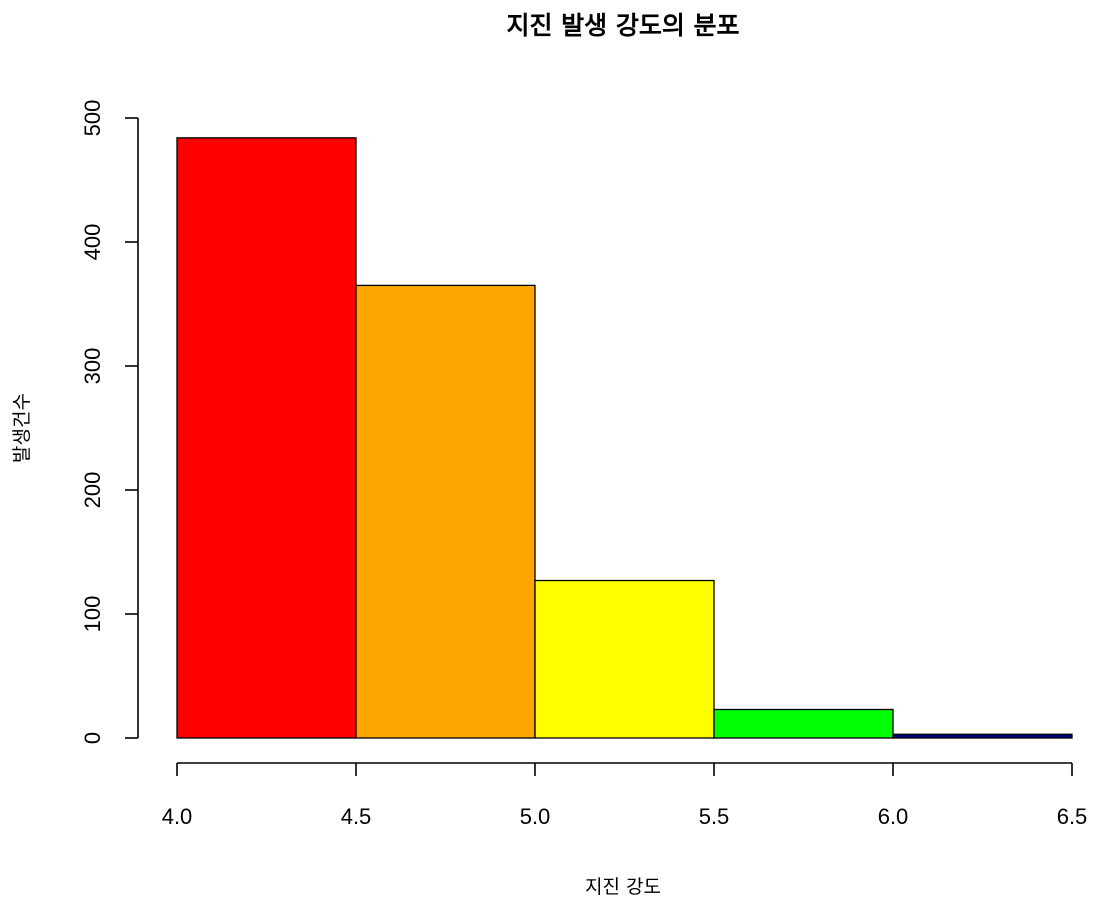 This screenshot has width=1096, height=902. I want to click on x-axis: 4.0 4.5 5.0 5.5 6.0 6.5, so click(625, 795).